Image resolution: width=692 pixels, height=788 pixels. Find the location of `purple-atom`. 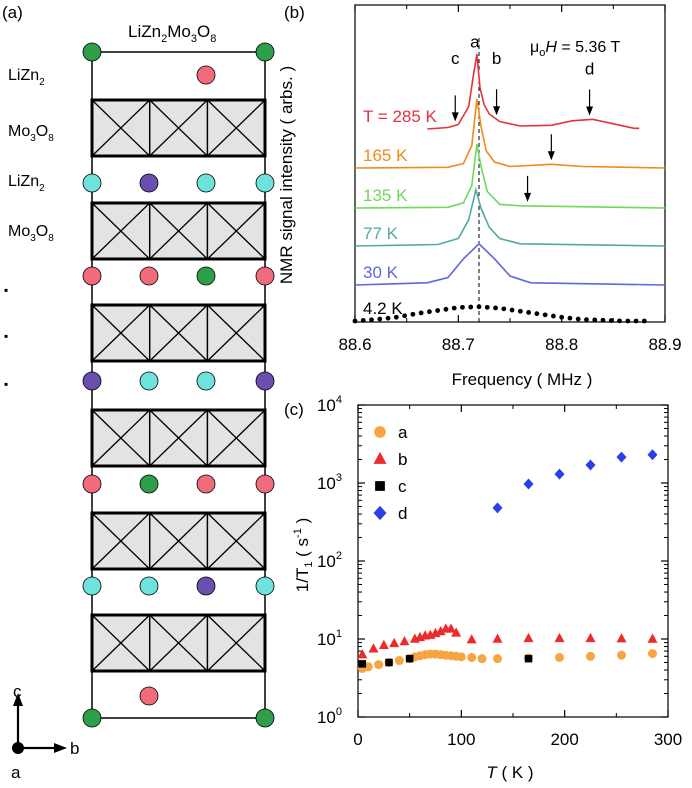

purple-atom is located at coordinates (206, 586).